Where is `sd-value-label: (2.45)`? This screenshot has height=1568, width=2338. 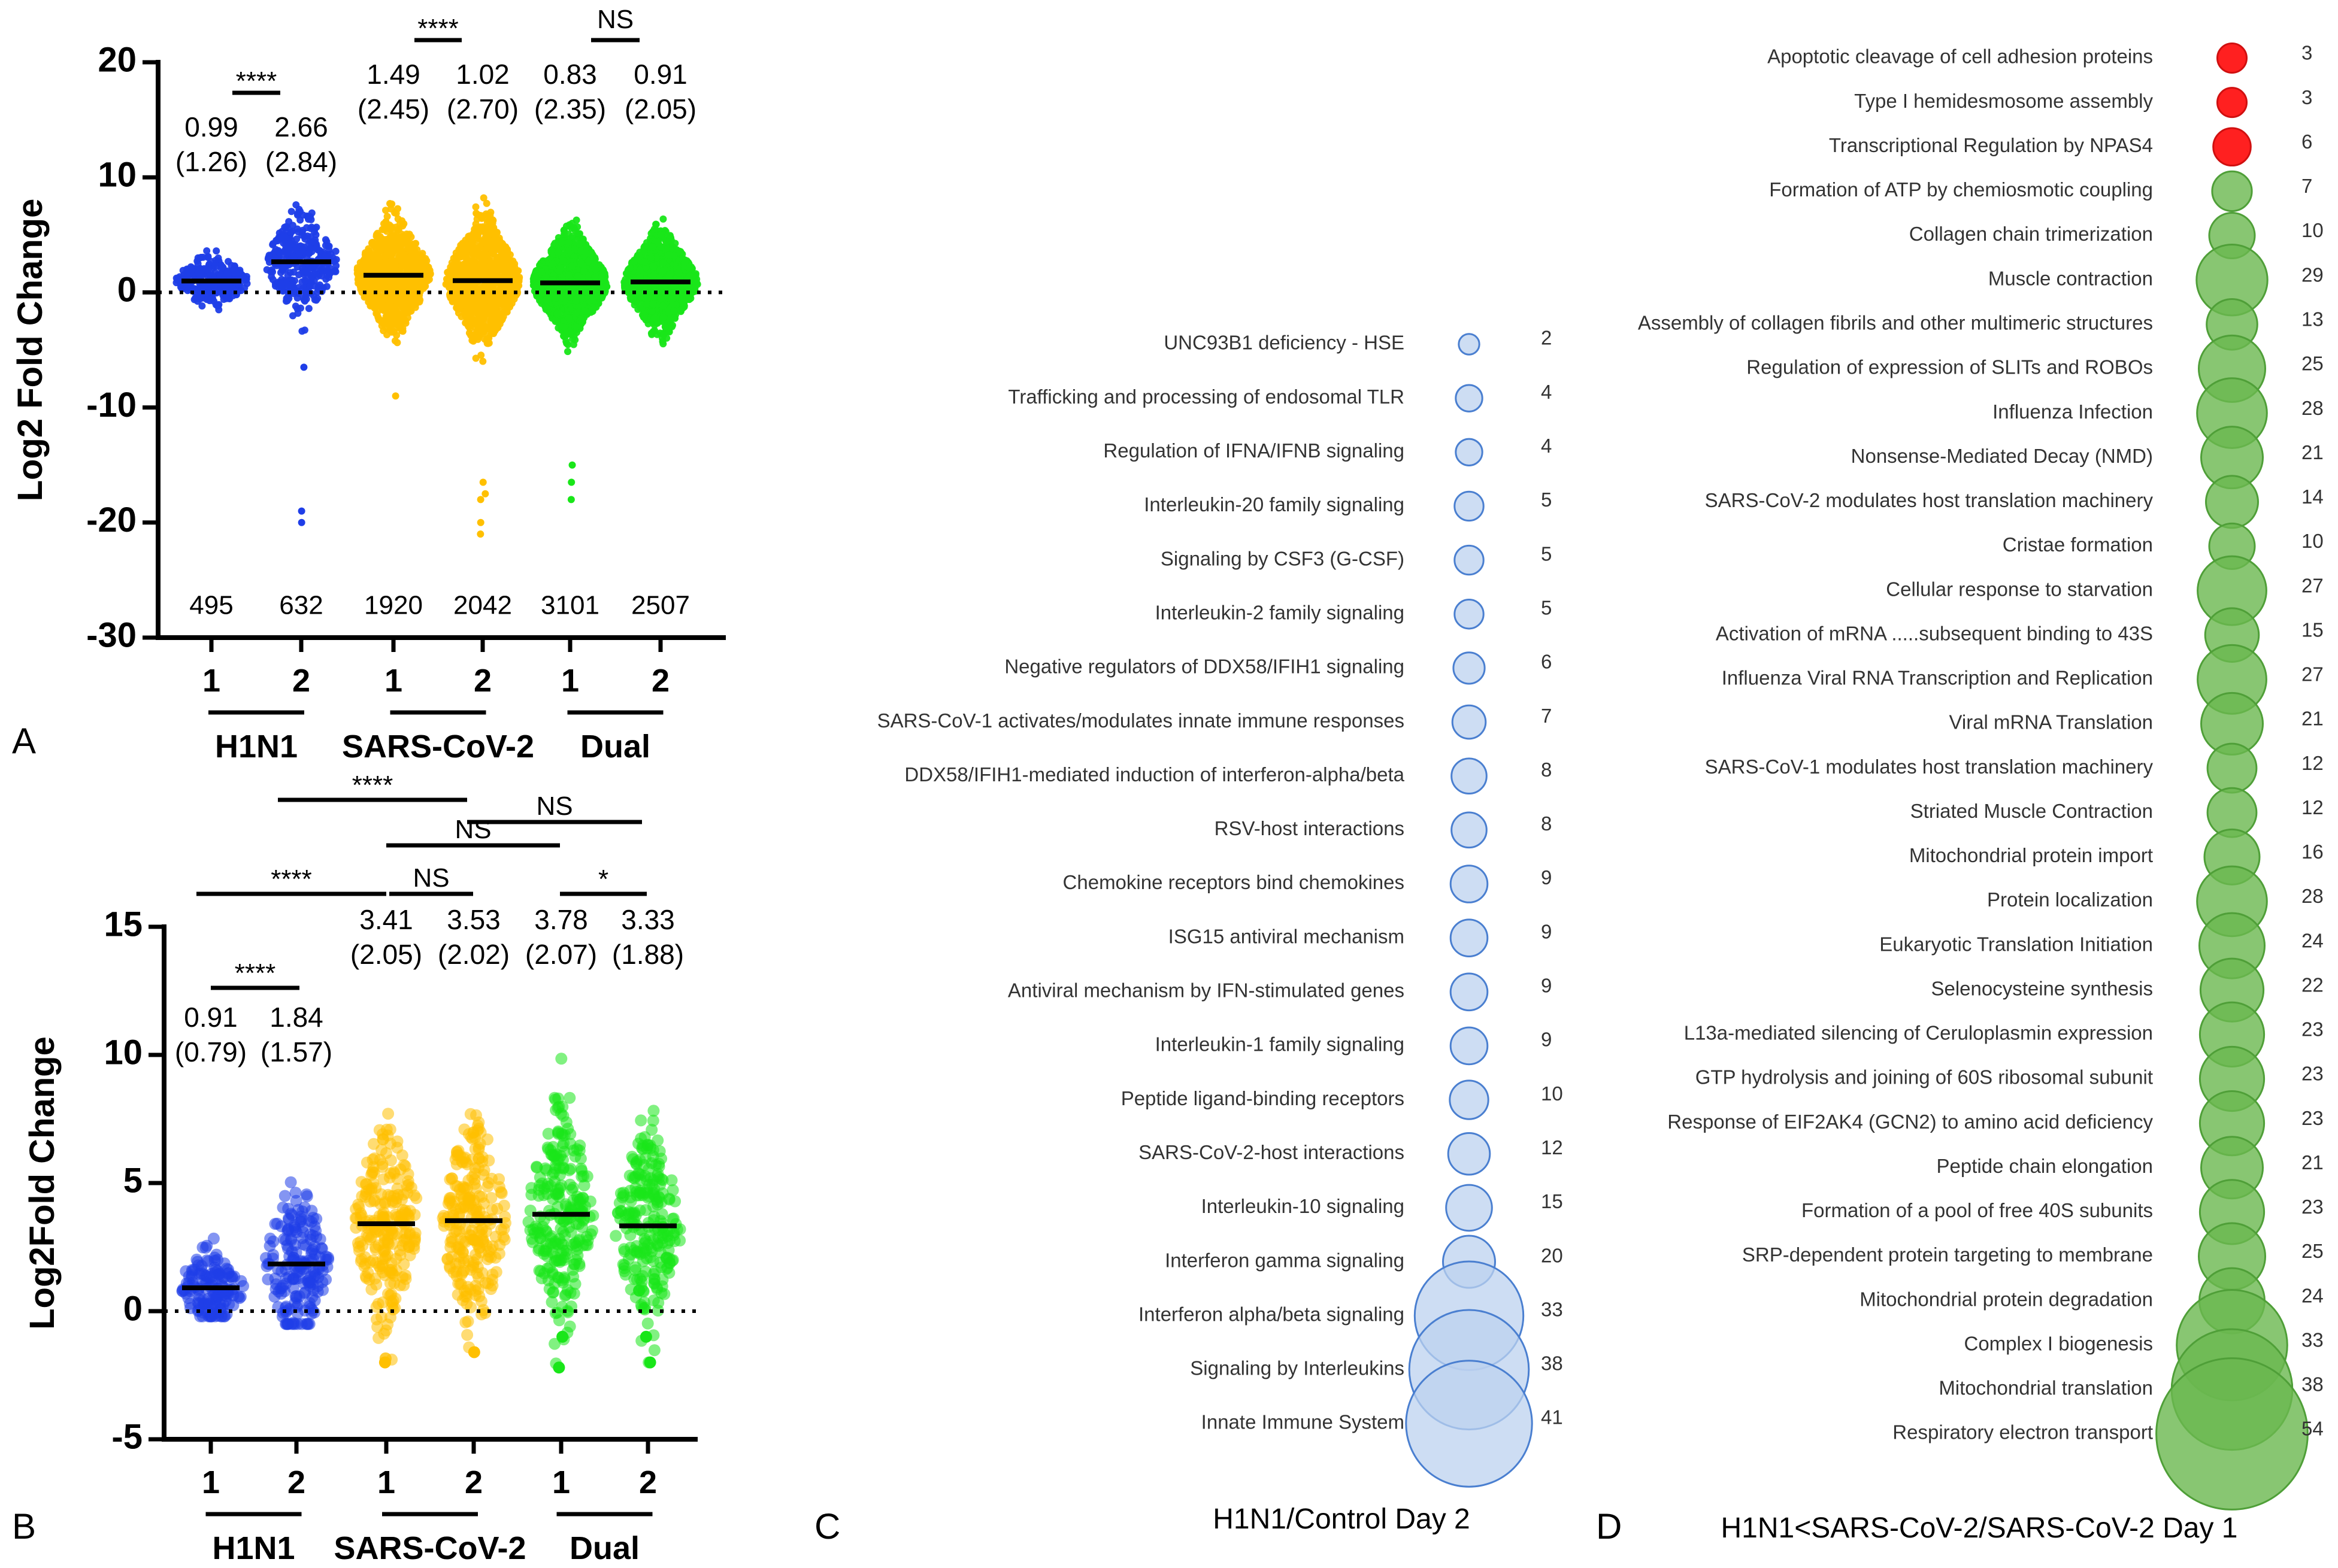
sd-value-label: (2.45) is located at coordinates (394, 109).